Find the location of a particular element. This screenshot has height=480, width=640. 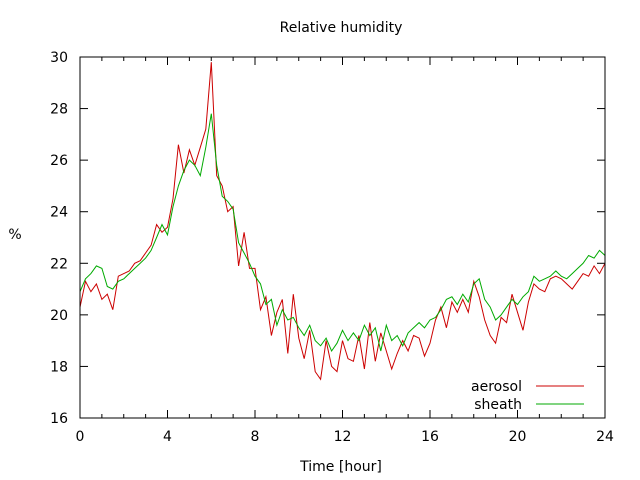

x-tick-label: 4 is located at coordinates (167, 437).